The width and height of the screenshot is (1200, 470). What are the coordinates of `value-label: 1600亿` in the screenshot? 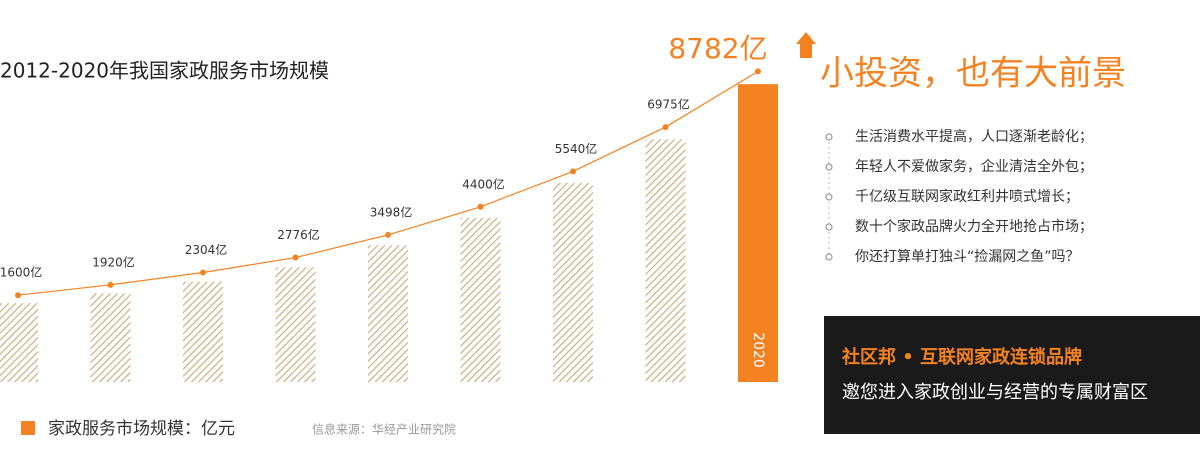 It's located at (21, 272).